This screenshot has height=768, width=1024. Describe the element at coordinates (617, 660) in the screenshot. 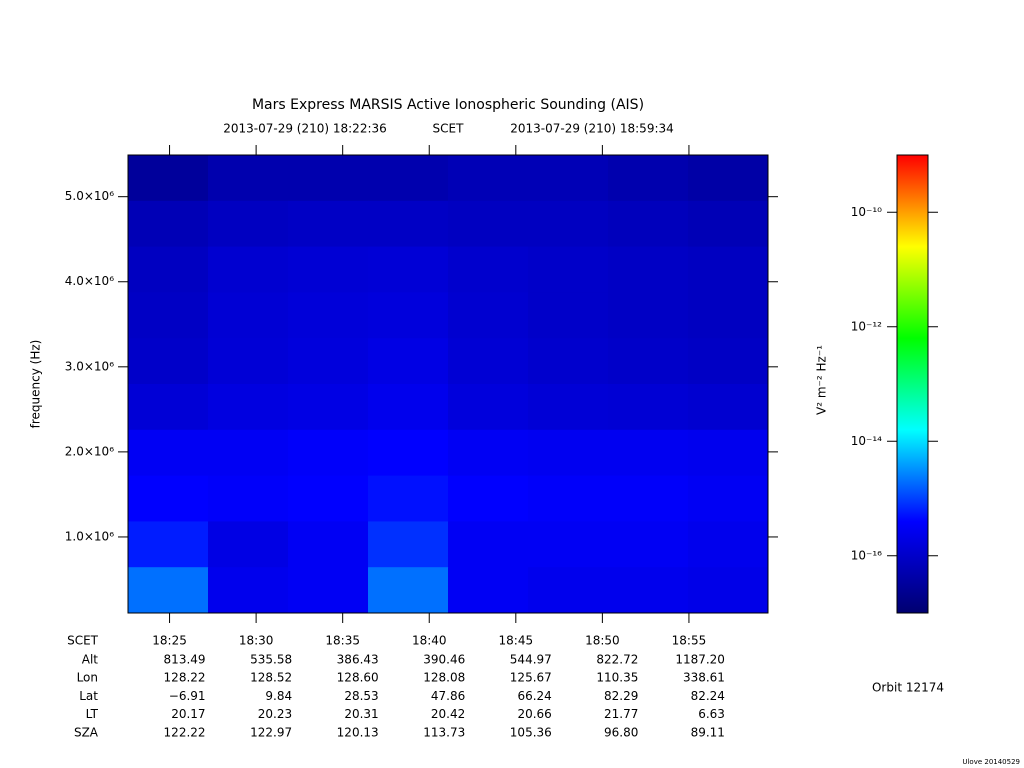

I see `table-cell: 822.72` at that location.